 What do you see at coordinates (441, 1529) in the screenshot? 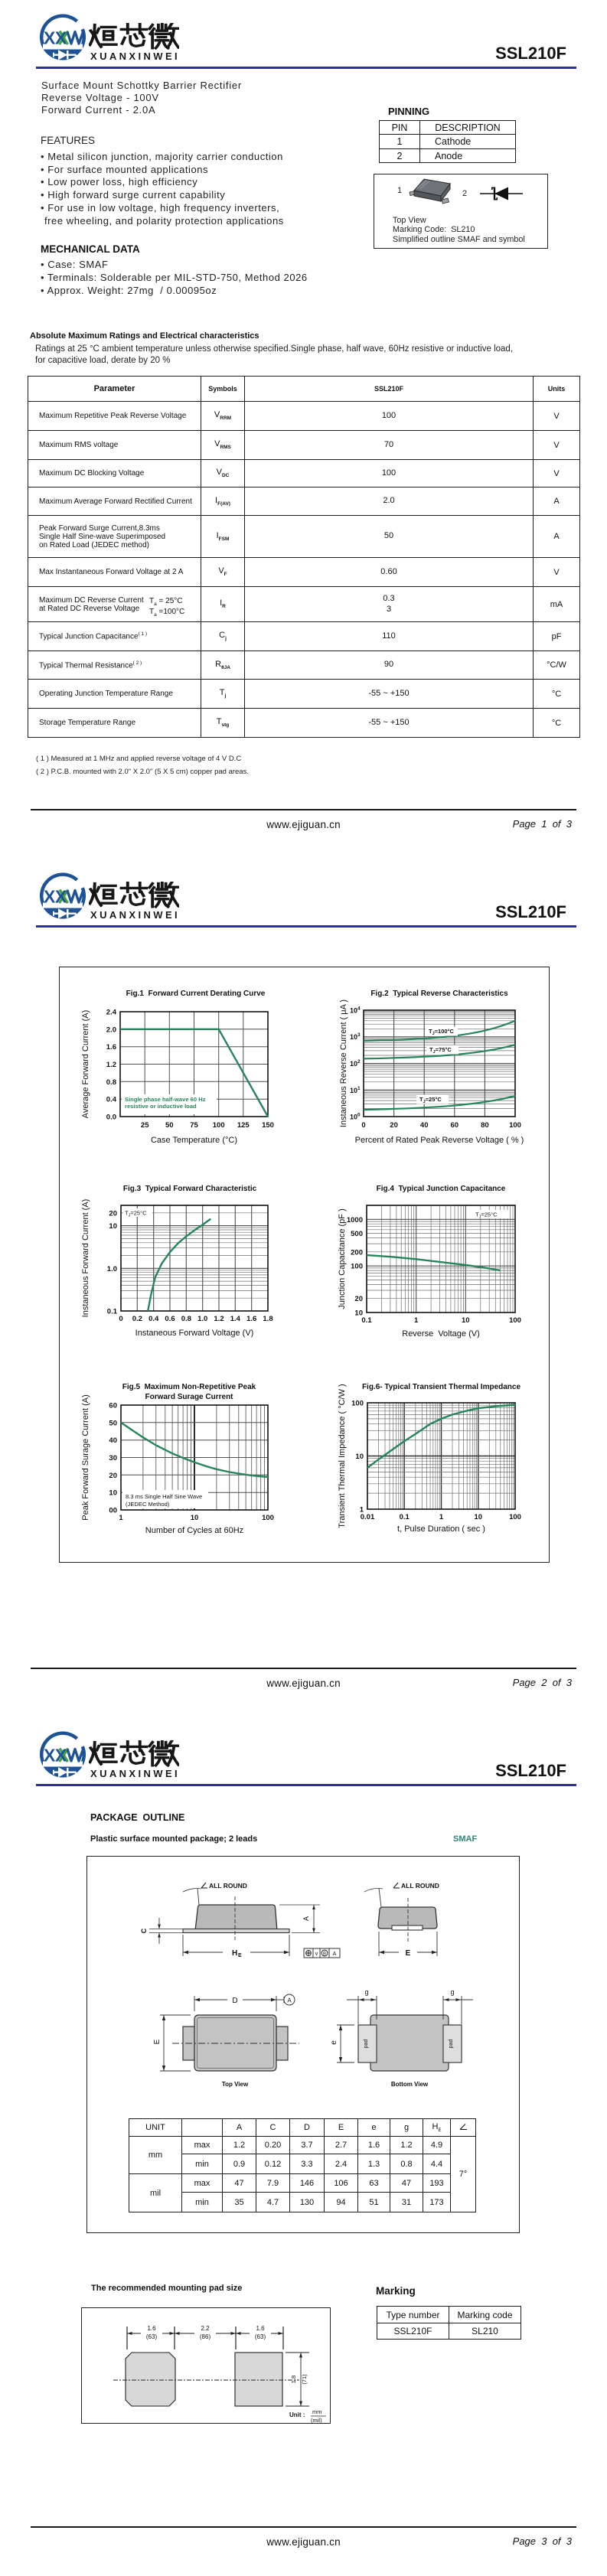
I see `svg-text: t, Pulse Duration ( sec )` at bounding box center [441, 1529].